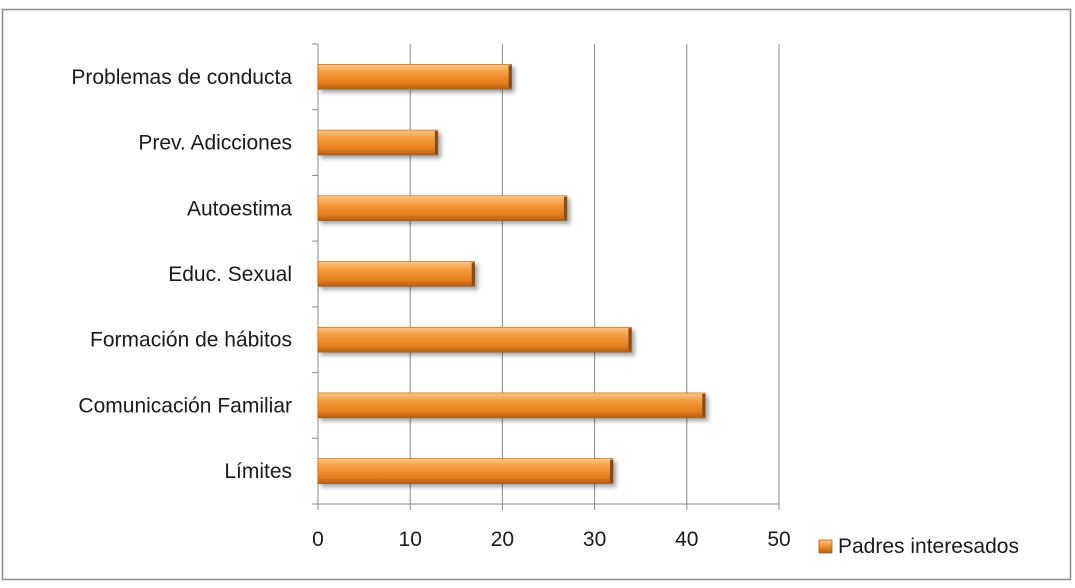  Describe the element at coordinates (318, 539) in the screenshot. I see `x-tick-label: 0` at that location.